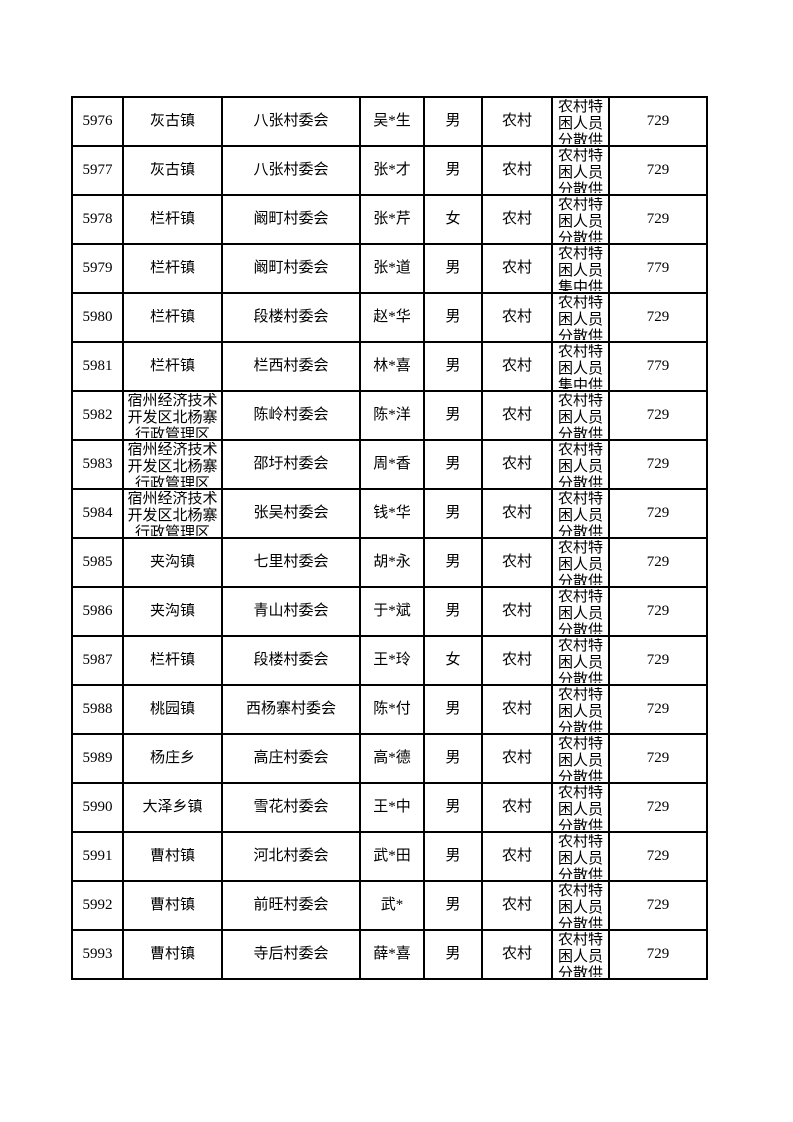 This screenshot has height=1122, width=793. What do you see at coordinates (97, 954) in the screenshot?
I see `cell-seq: 5993` at bounding box center [97, 954].